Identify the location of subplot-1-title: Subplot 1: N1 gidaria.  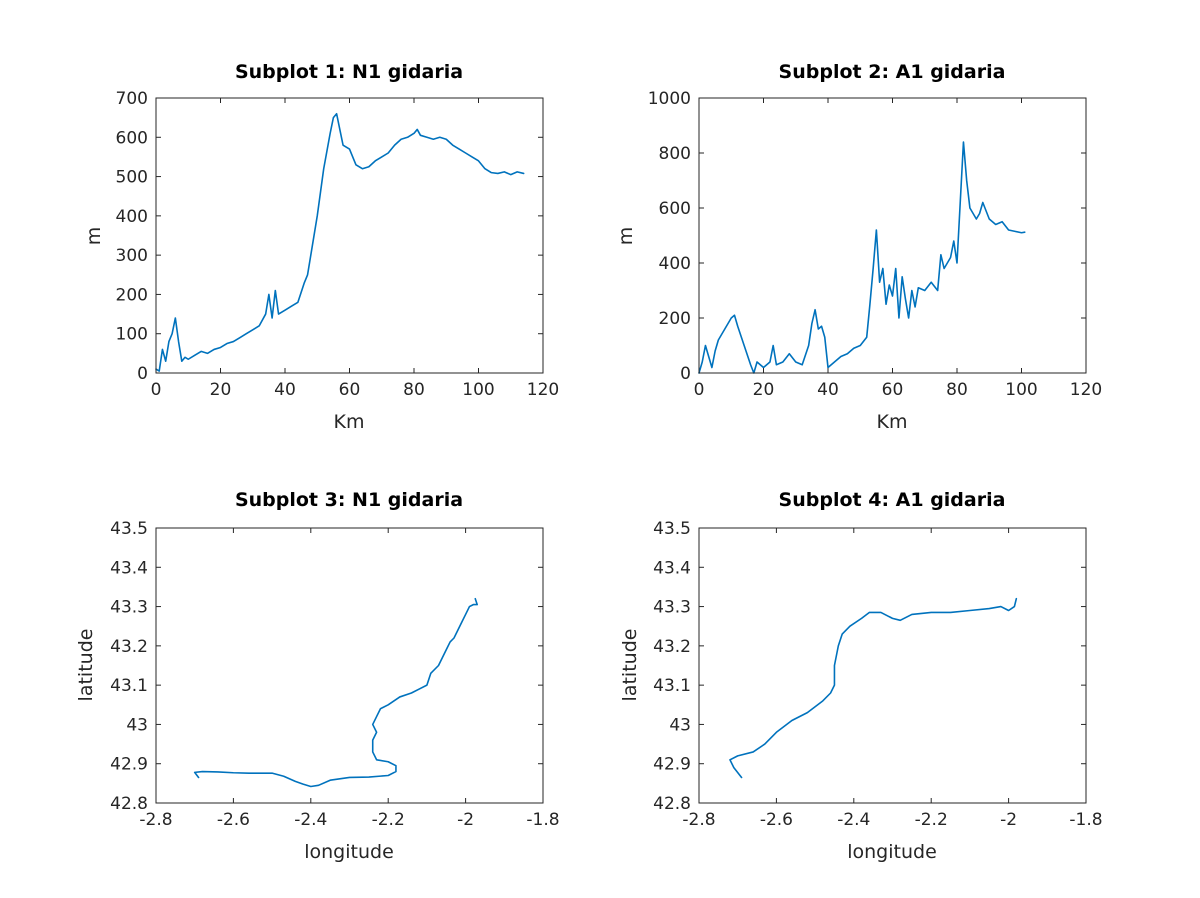
(349, 72).